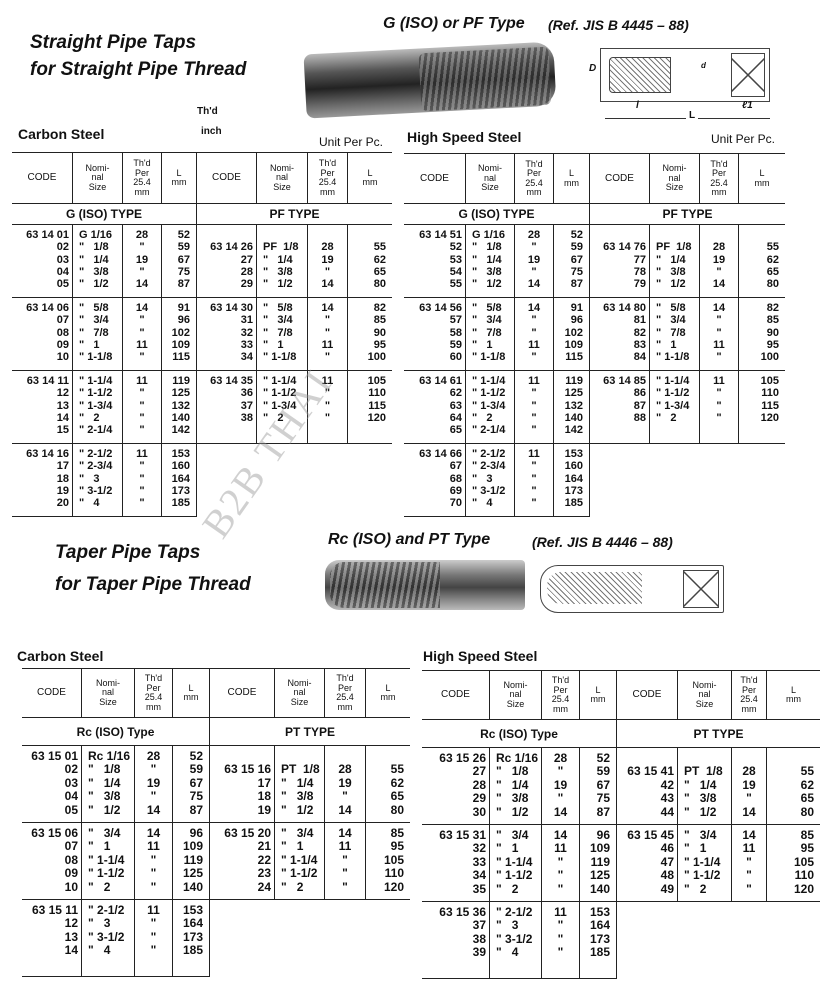 Image resolution: width=830 pixels, height=1006 pixels. What do you see at coordinates (231, 308) in the screenshot?
I see `cell-code: 63 14 30` at bounding box center [231, 308].